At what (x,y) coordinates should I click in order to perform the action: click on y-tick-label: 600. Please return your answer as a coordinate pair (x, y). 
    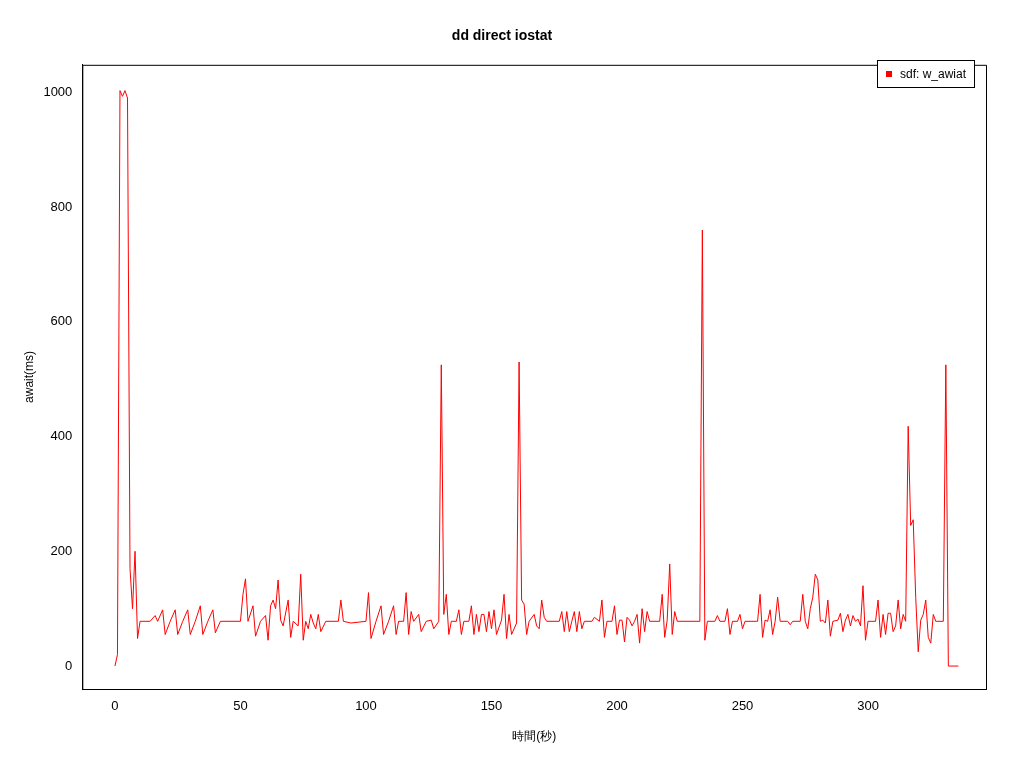
    Looking at the image, I should click on (61, 321).